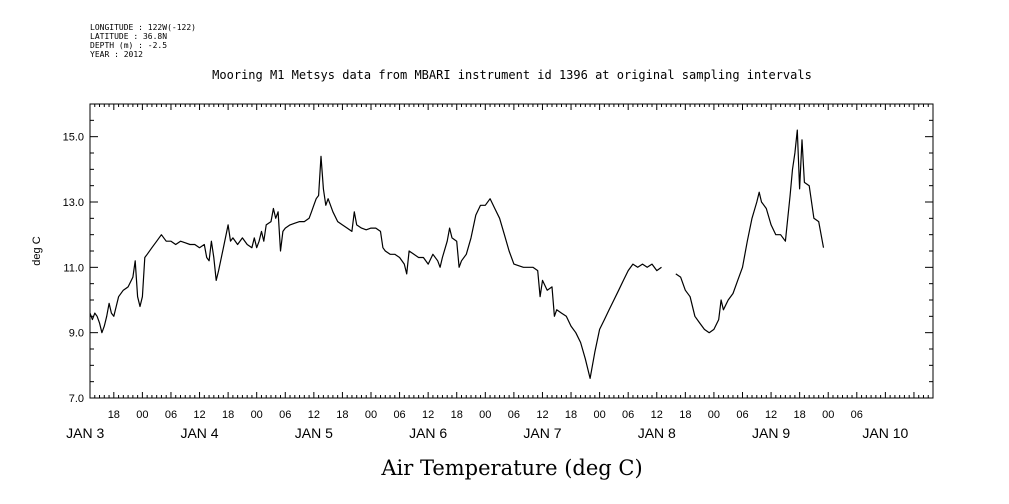  I want to click on meta-longitude: LONGITUDE : 122W(-122), so click(143, 27).